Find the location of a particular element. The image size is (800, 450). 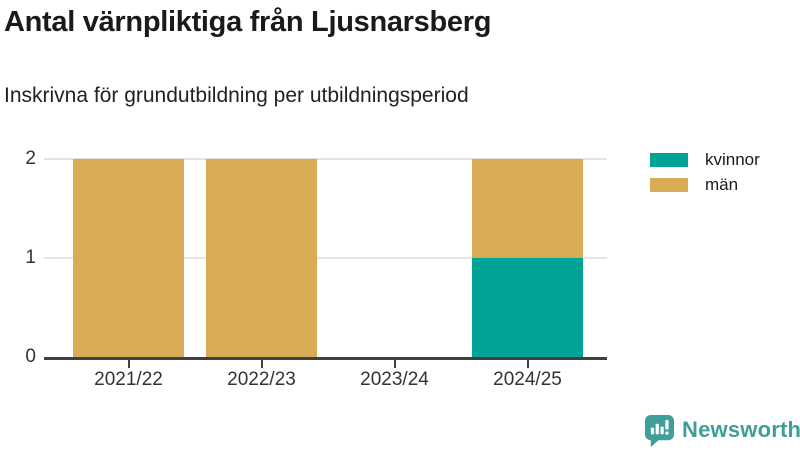

legend-item-män: män is located at coordinates (705, 184).